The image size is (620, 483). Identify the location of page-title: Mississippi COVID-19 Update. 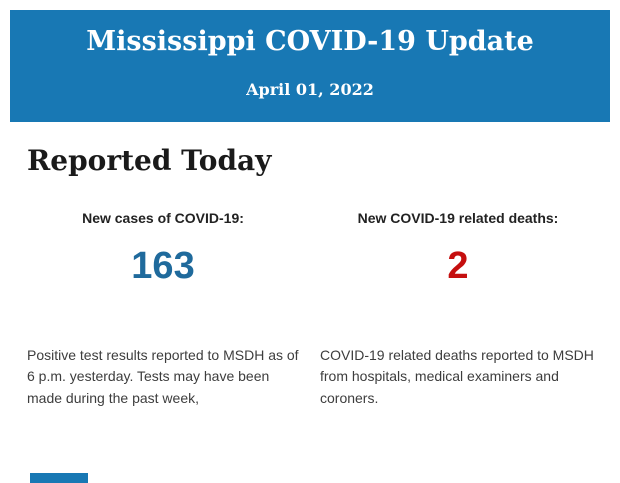
(310, 41).